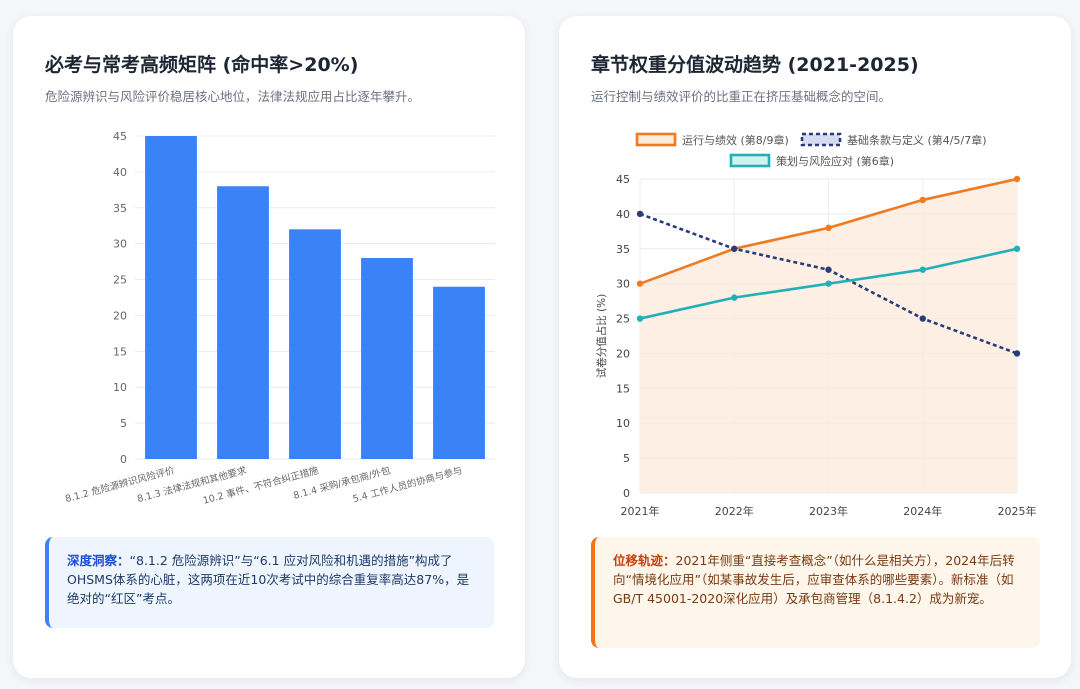  What do you see at coordinates (640, 511) in the screenshot?
I see `x-tick-label: 2021年` at bounding box center [640, 511].